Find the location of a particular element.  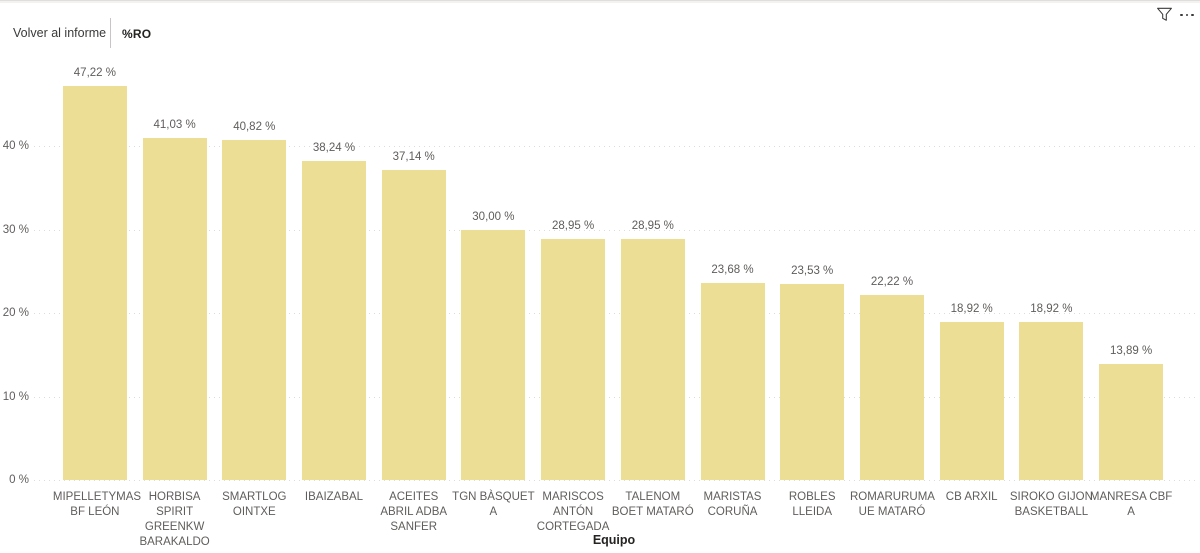

x-axis-category-label: ROBLES LLEIDA is located at coordinates (812, 504).